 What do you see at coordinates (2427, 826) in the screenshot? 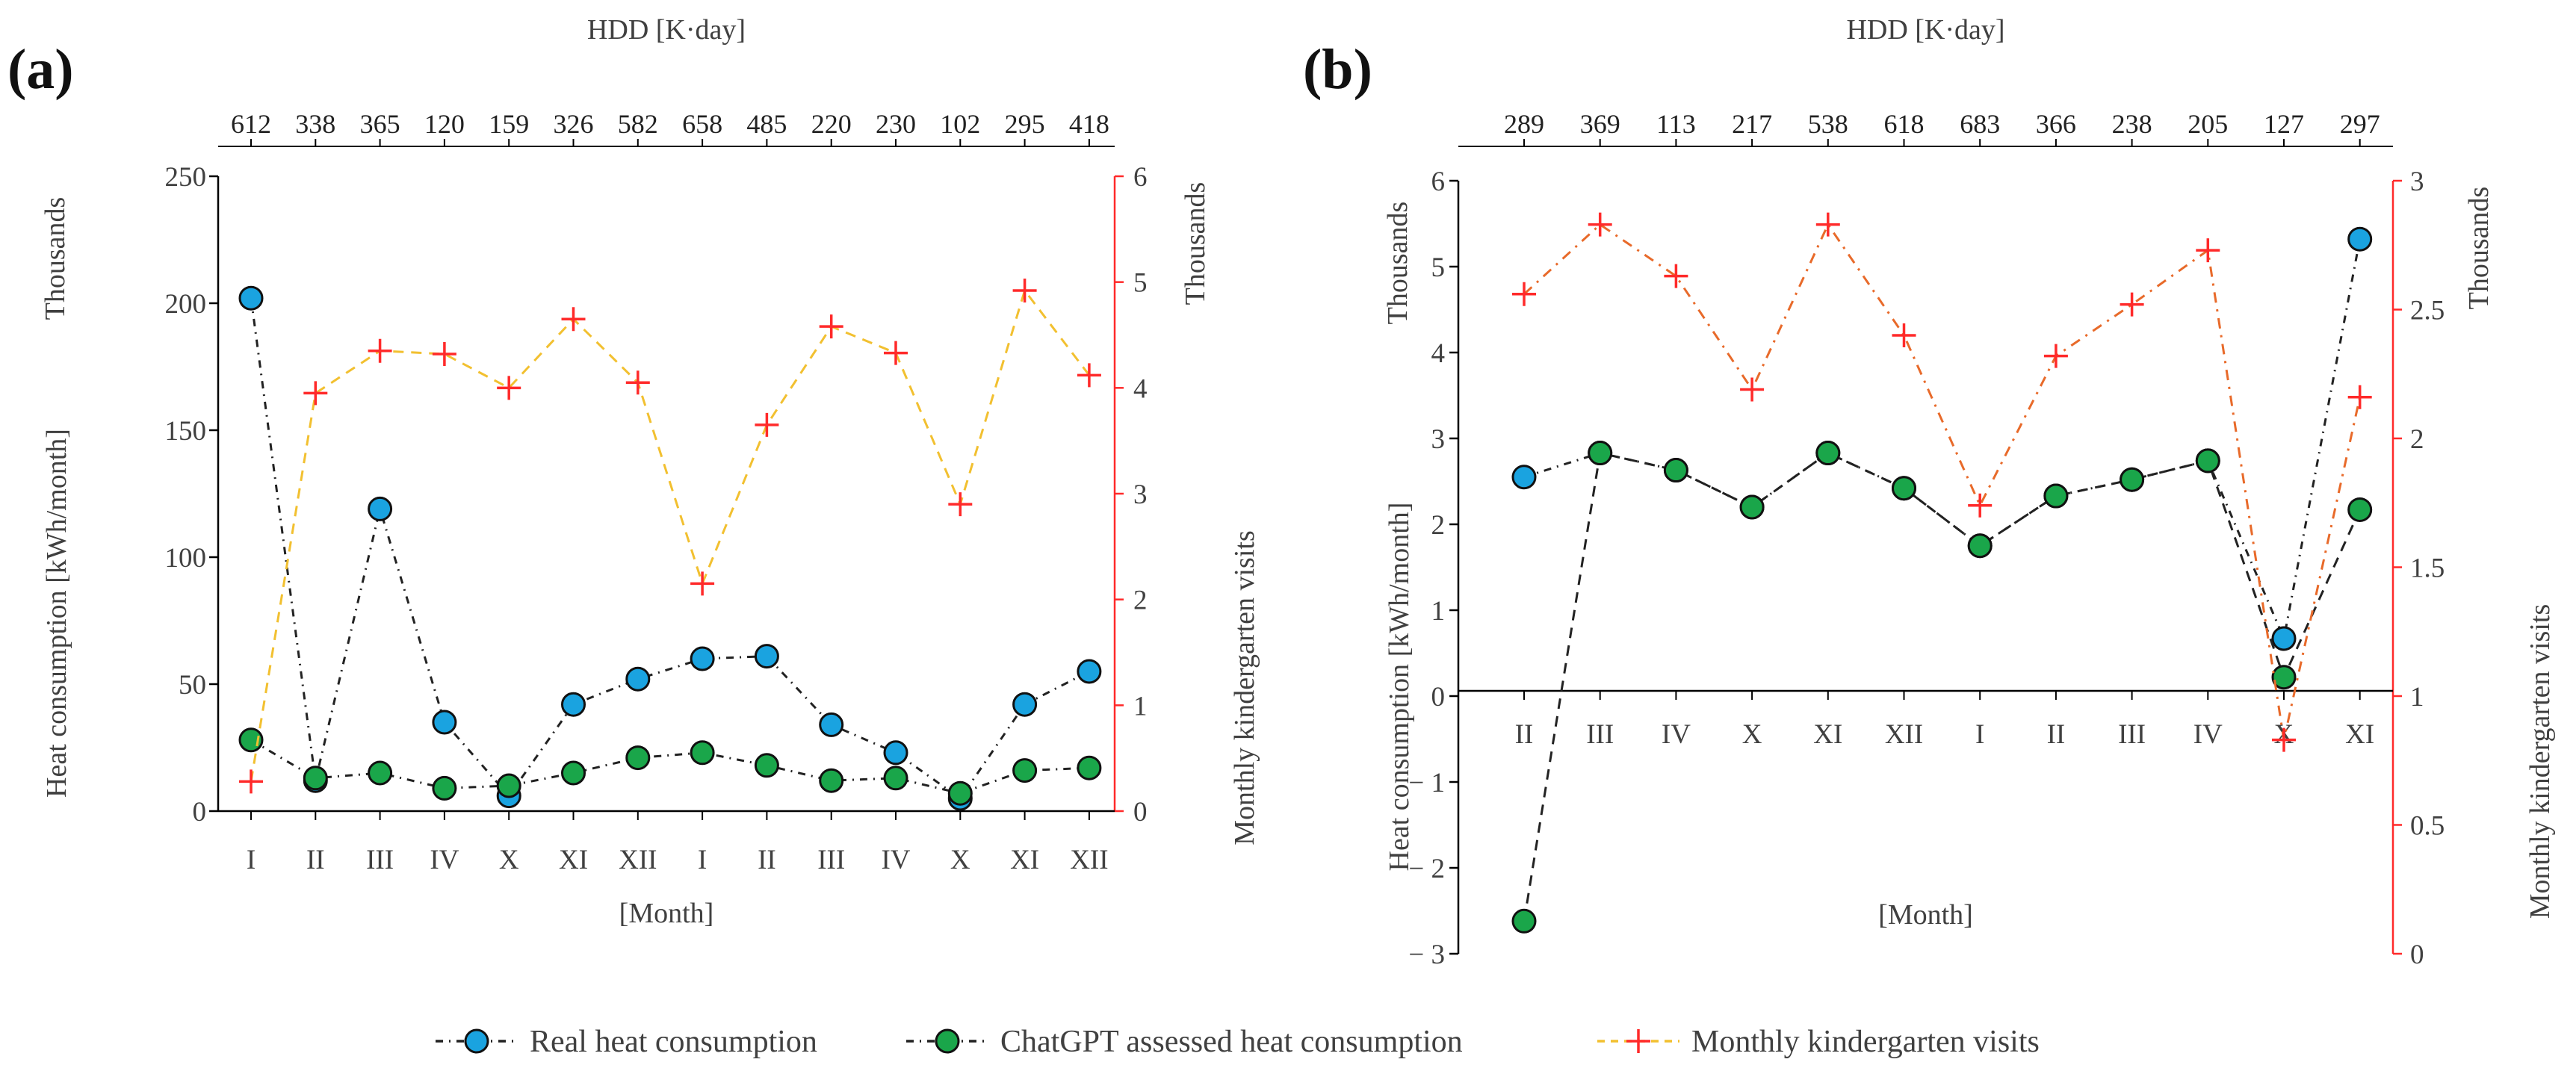
I see `right-axis-tick-label: 0.5` at bounding box center [2427, 826].